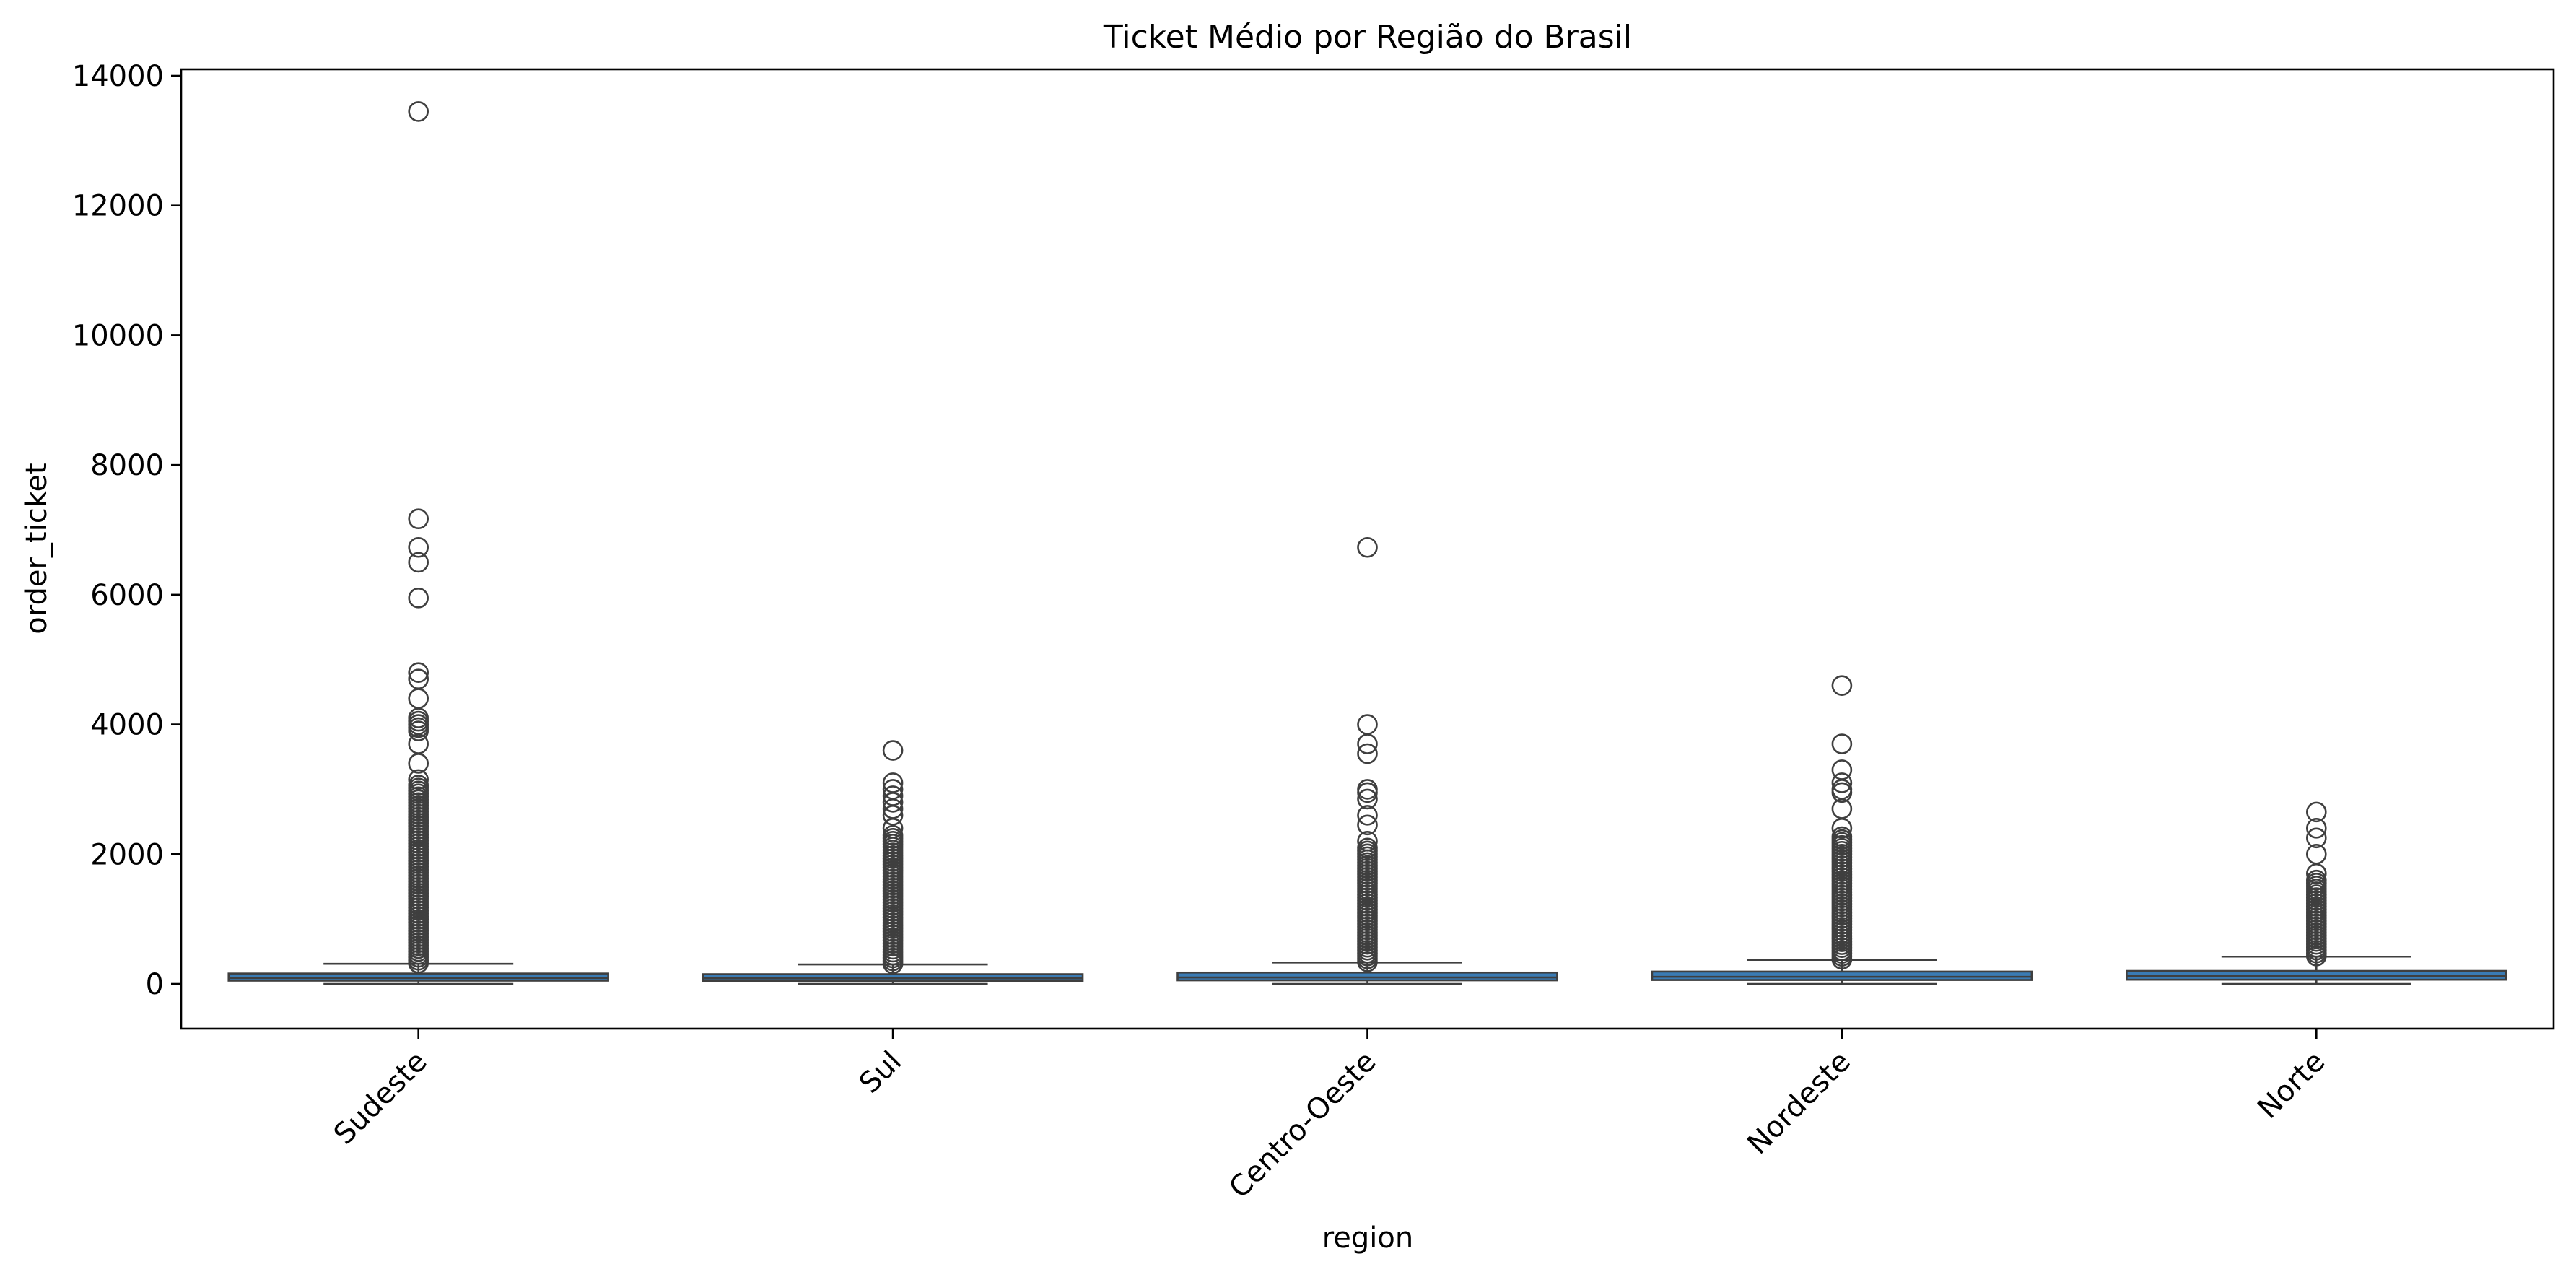 This screenshot has width=2576, height=1277. I want to click on y-tick-label: 0, so click(155, 984).